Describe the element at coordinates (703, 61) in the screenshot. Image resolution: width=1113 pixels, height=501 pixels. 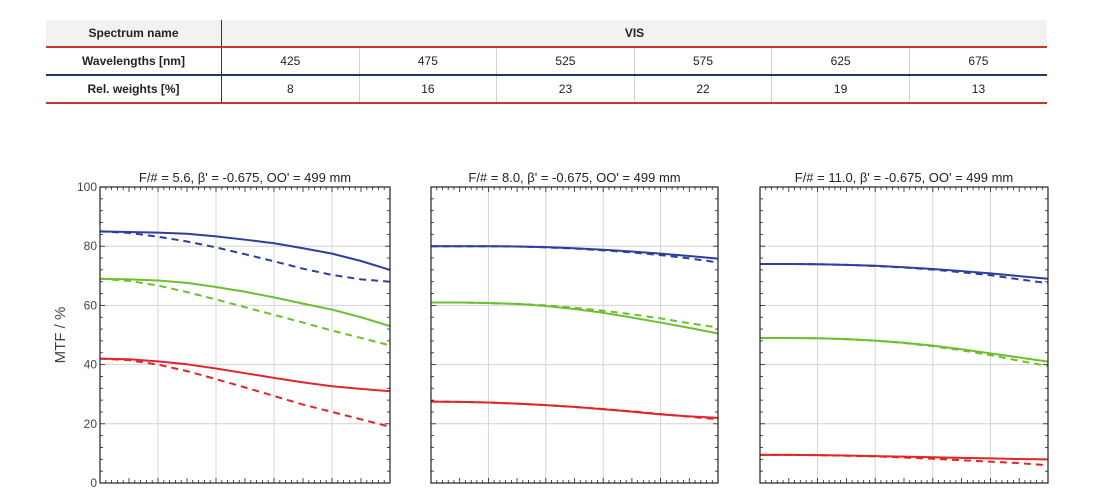
I see `wavelength-cell: 575` at that location.